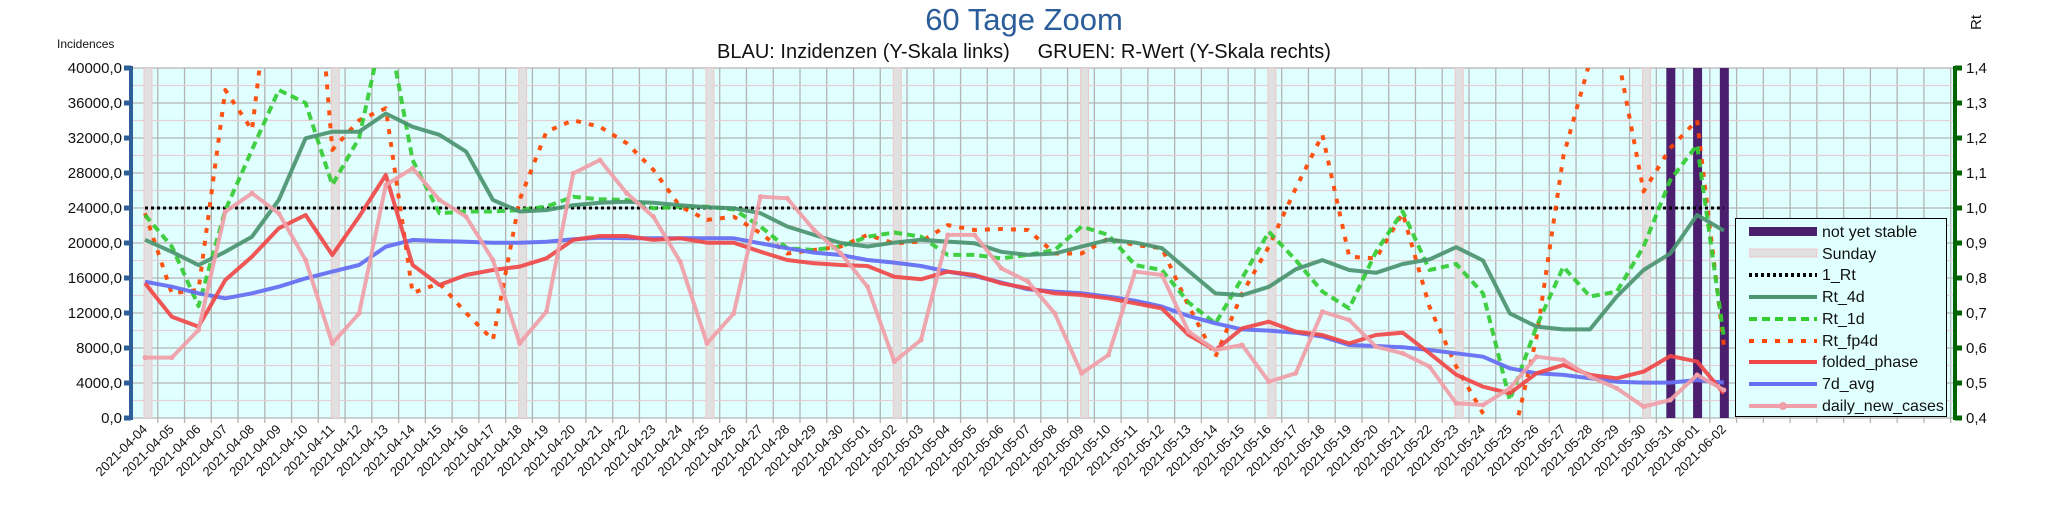 This screenshot has width=2048, height=527. I want to click on y-tick-label-left: 20000,0, so click(95, 243).